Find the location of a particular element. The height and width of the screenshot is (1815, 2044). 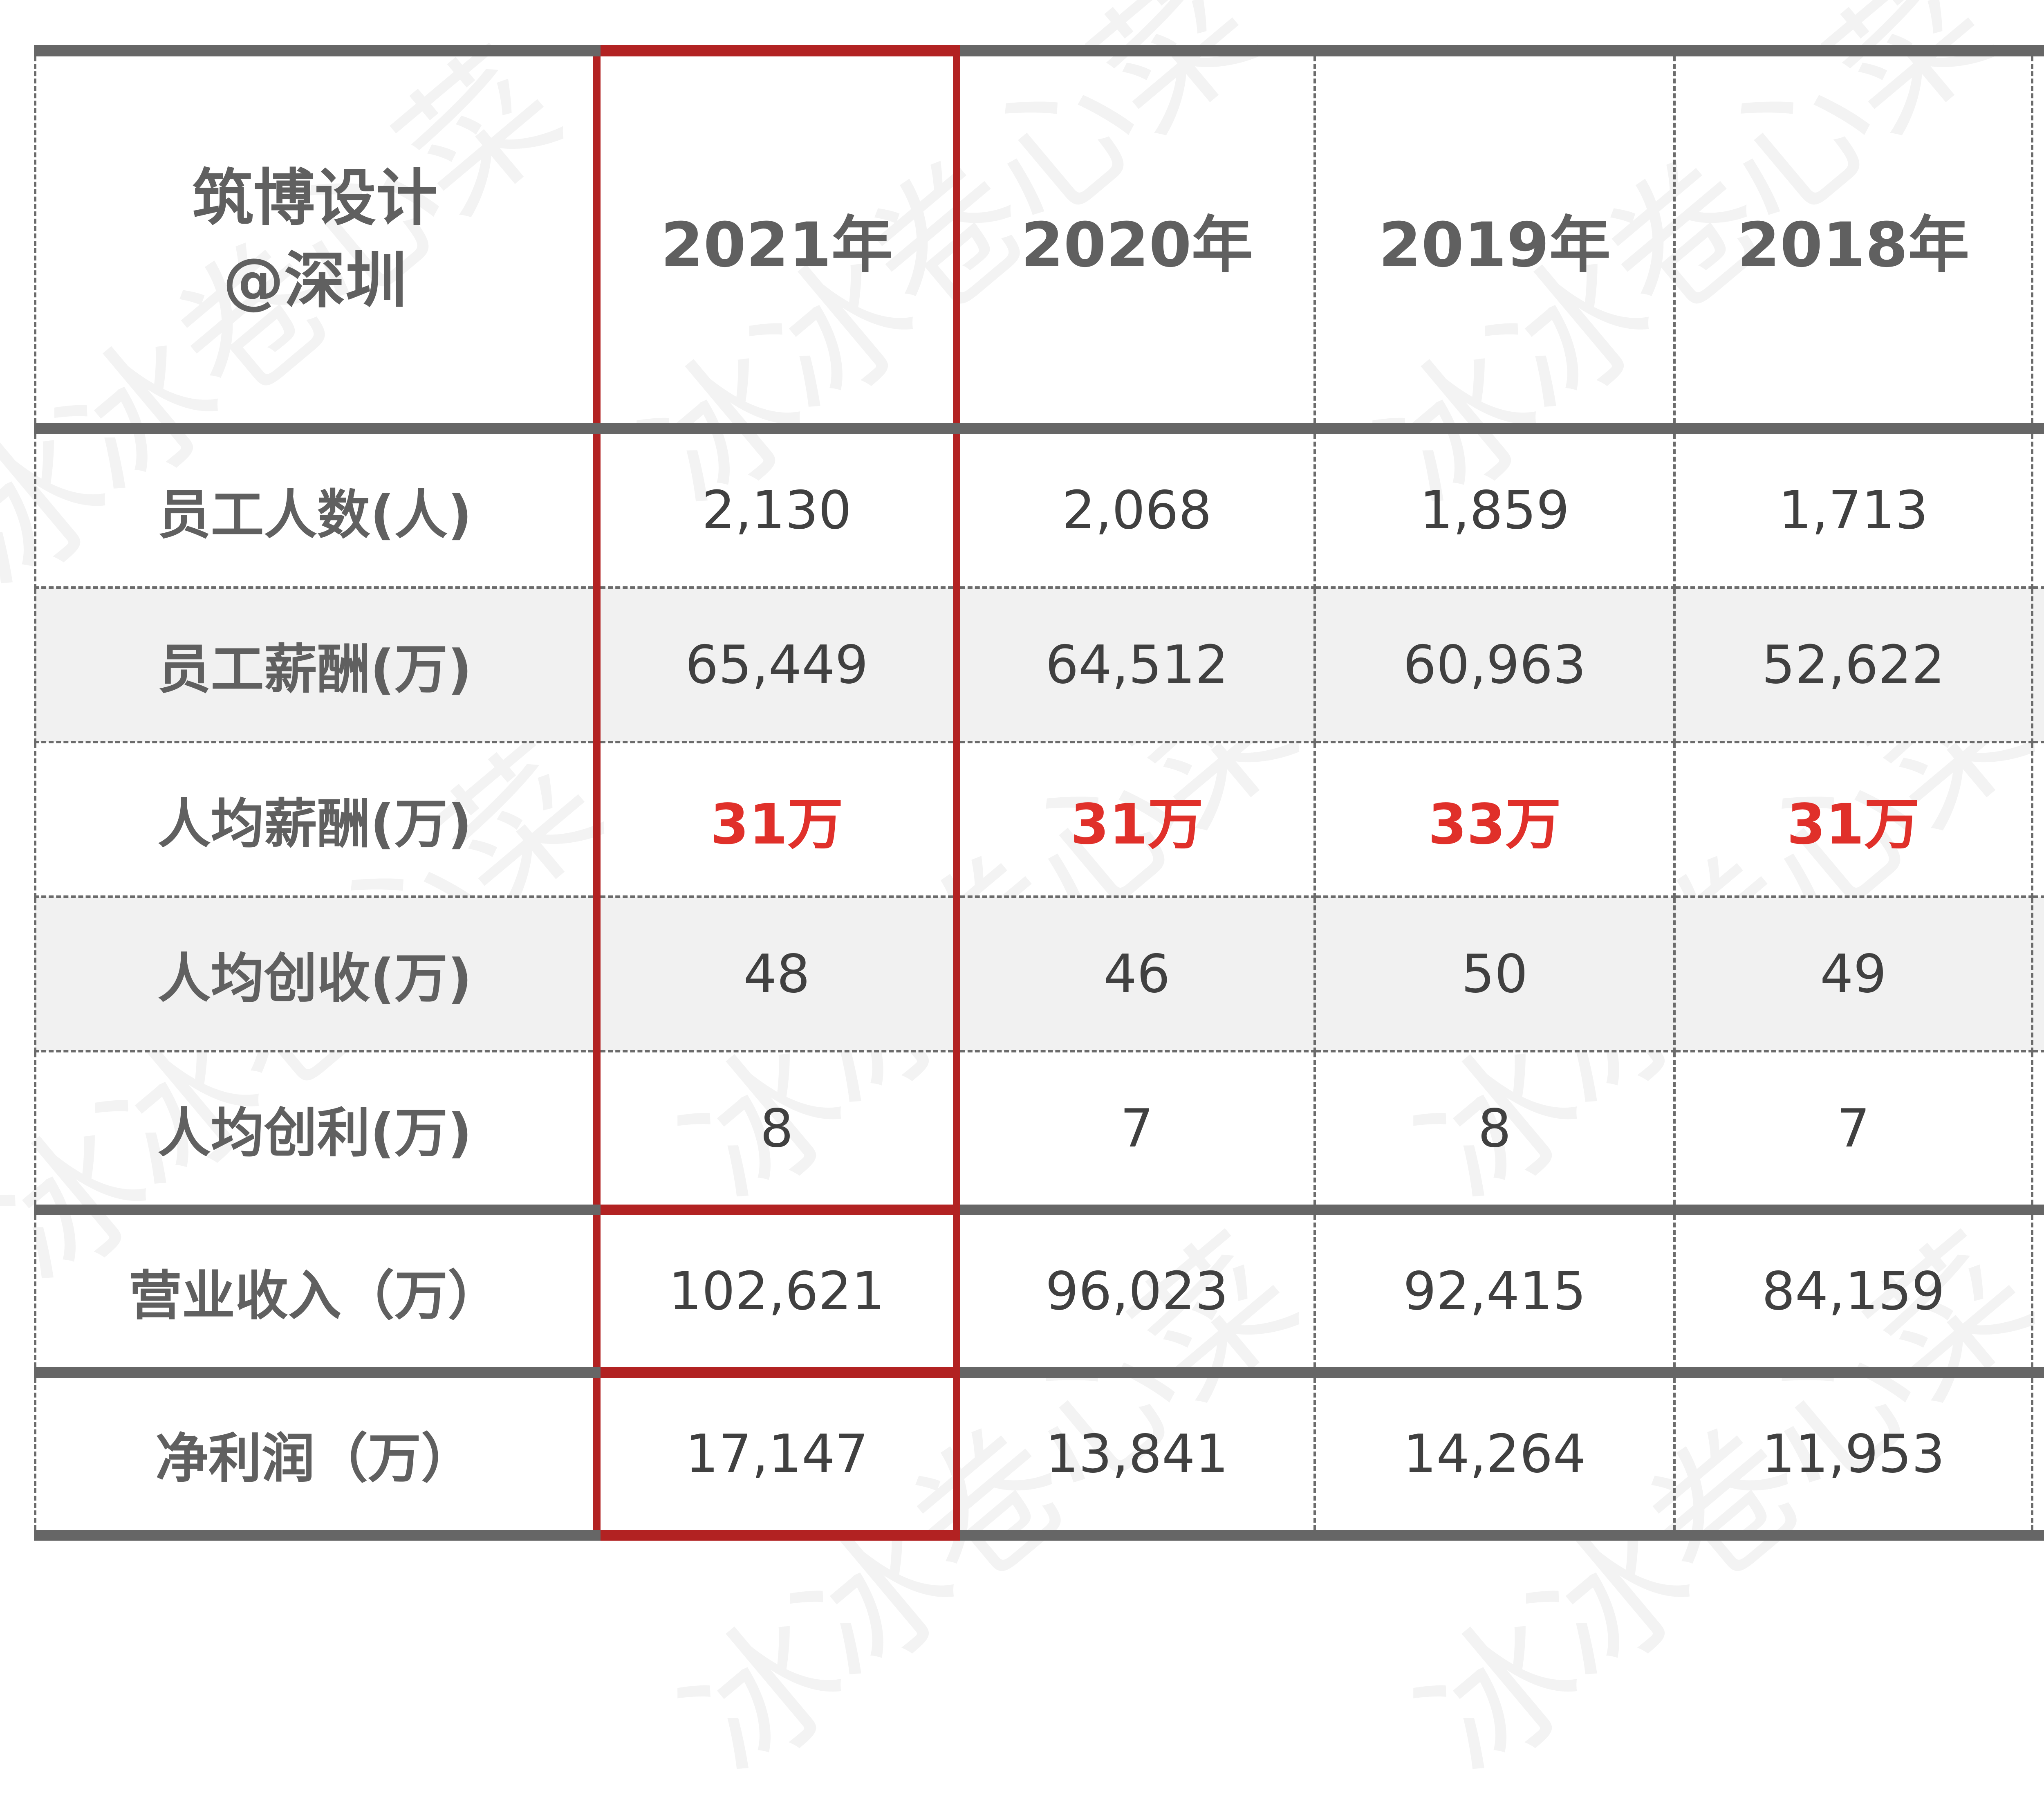

row-label: 营业收入（万） is located at coordinates (316, 1289).